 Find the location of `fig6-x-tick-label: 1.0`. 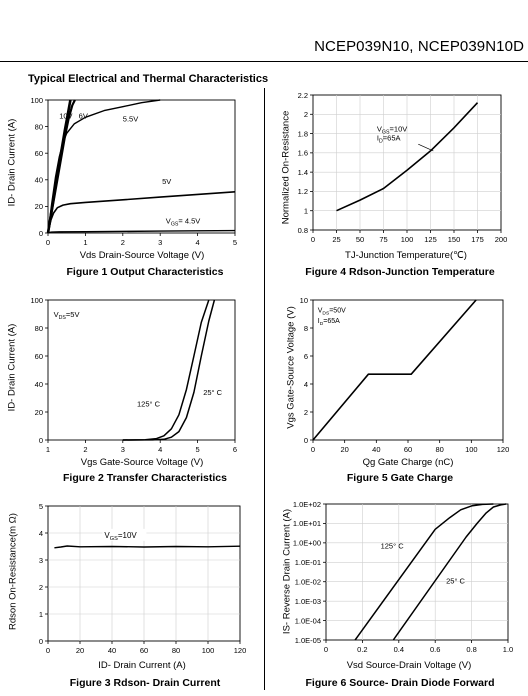

fig6-x-tick-label: 1.0 is located at coordinates (508, 649).